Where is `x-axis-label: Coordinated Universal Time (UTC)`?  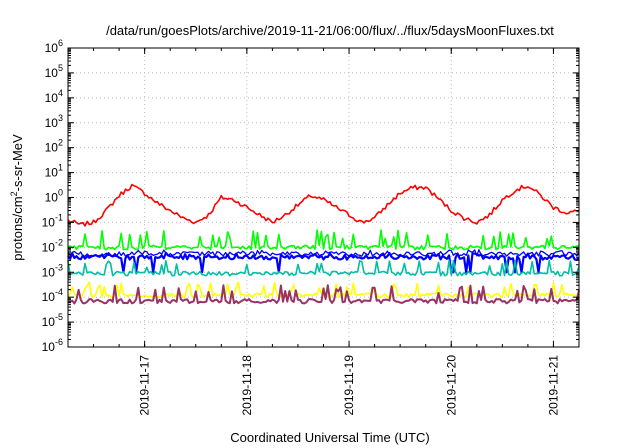 x-axis-label: Coordinated Universal Time (UTC) is located at coordinates (329, 437).